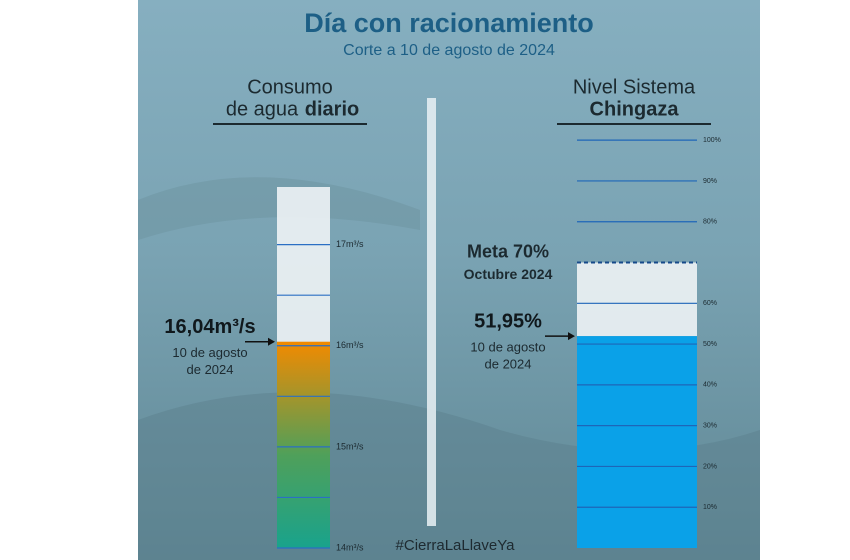 This screenshot has width=850, height=560. I want to click on target-zone, so click(637, 299).